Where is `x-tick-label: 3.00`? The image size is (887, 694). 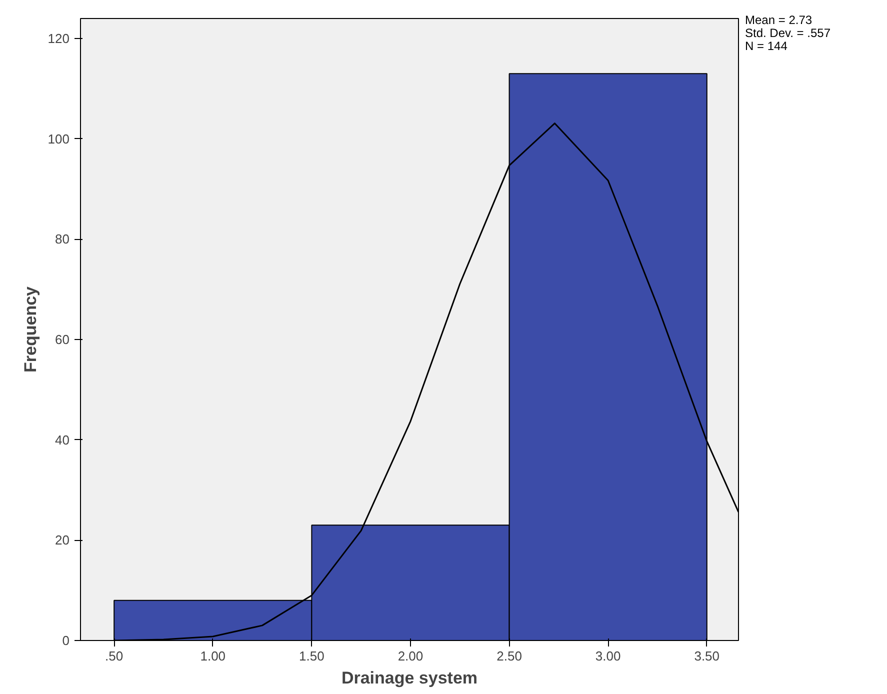 x-tick-label: 3.00 is located at coordinates (608, 656).